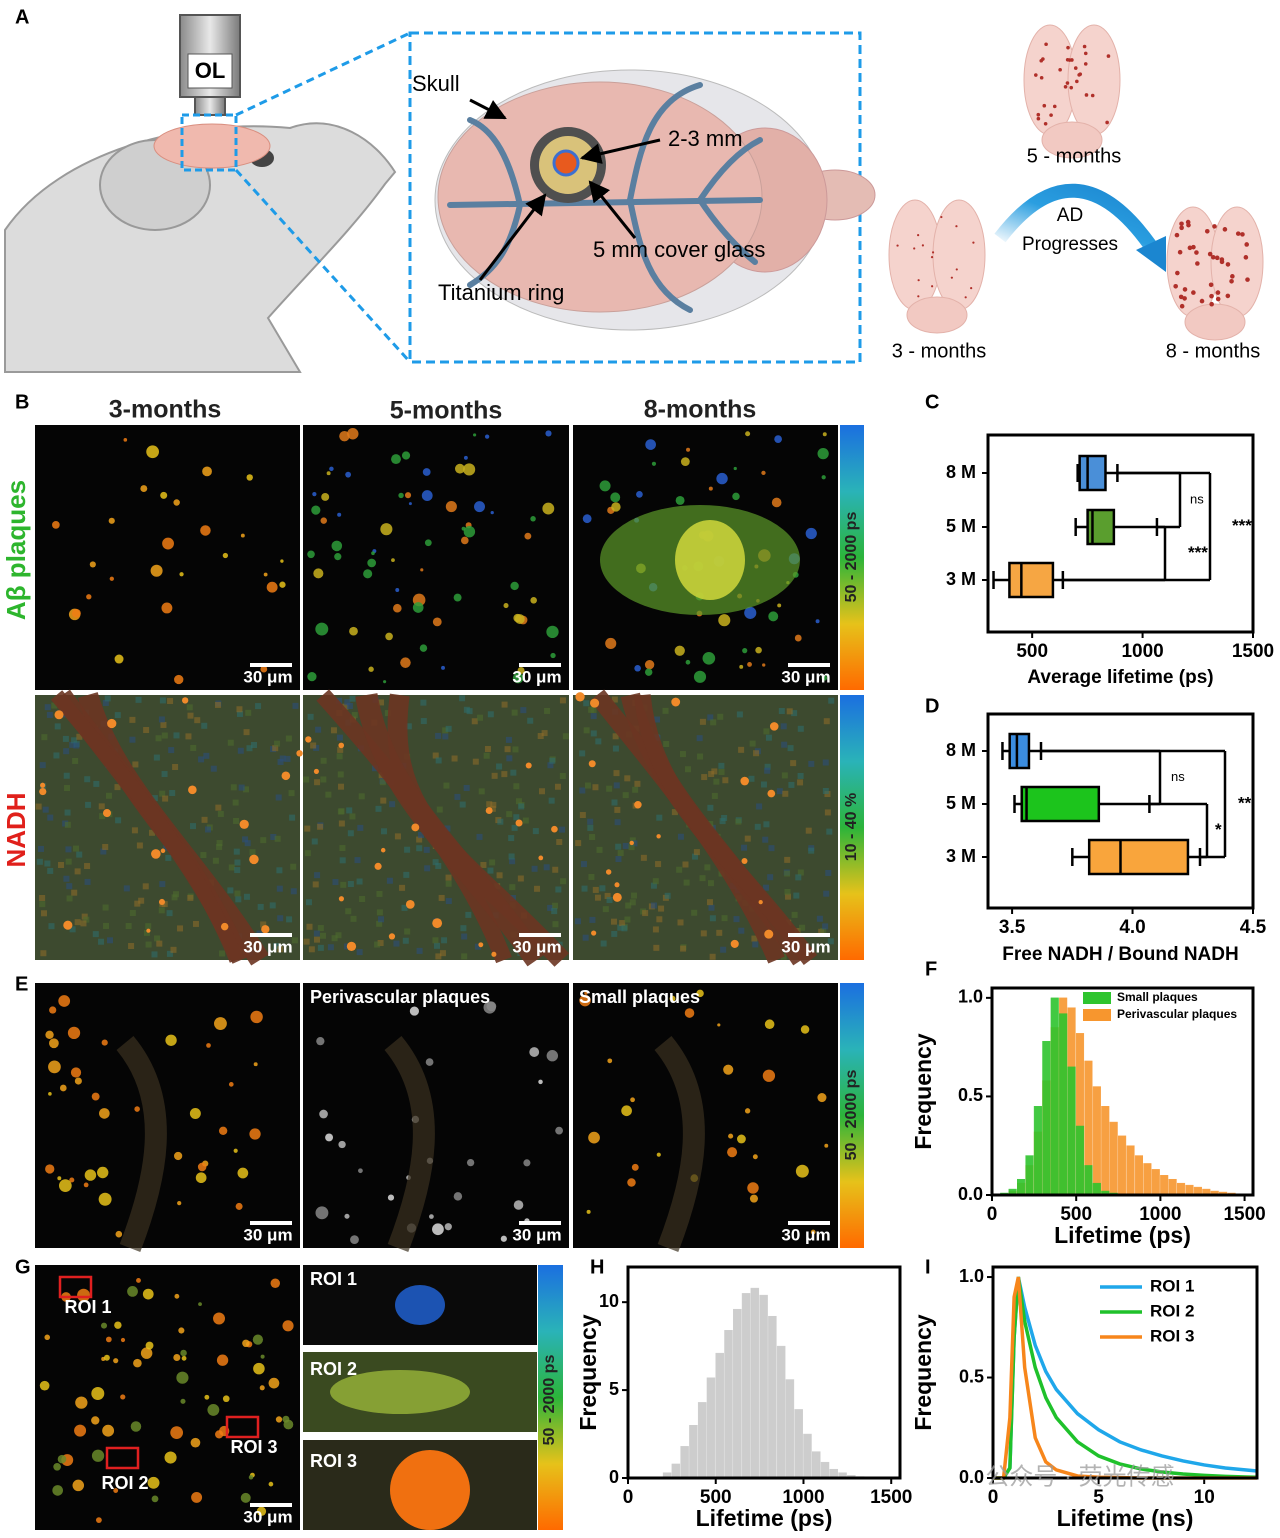 Image resolution: width=1280 pixels, height=1538 pixels. What do you see at coordinates (210, 70) in the screenshot?
I see `objective-label: OL` at bounding box center [210, 70].